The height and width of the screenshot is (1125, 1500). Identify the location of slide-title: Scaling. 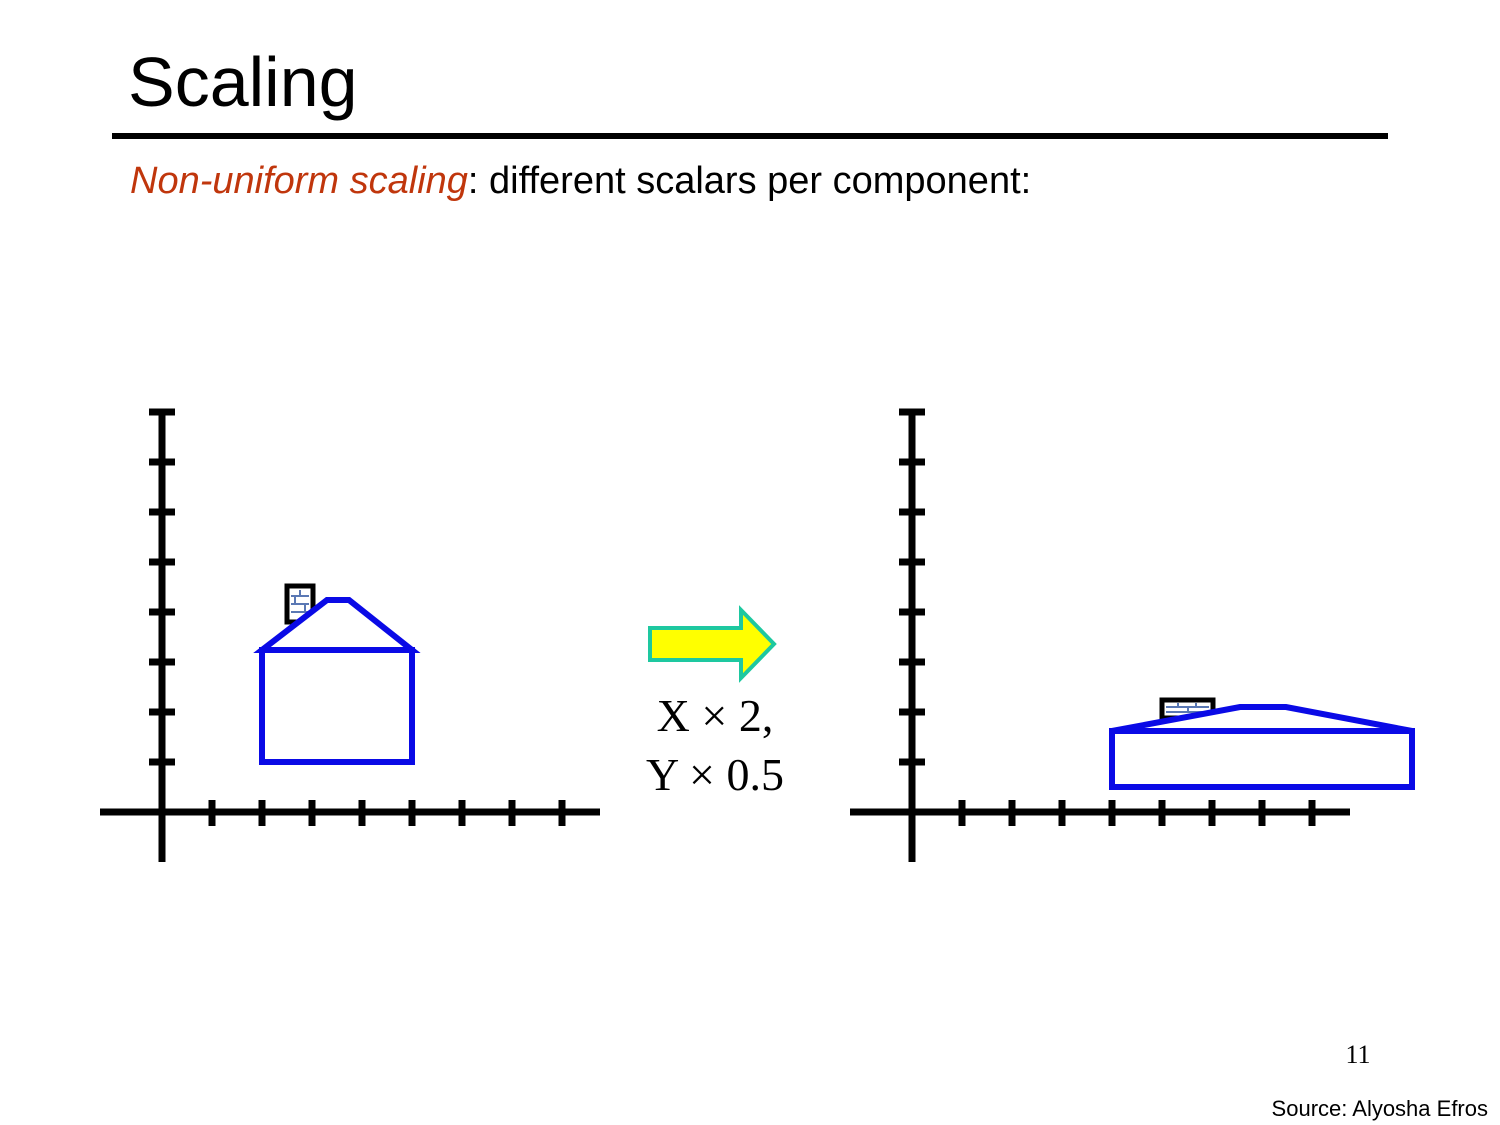
(243, 82).